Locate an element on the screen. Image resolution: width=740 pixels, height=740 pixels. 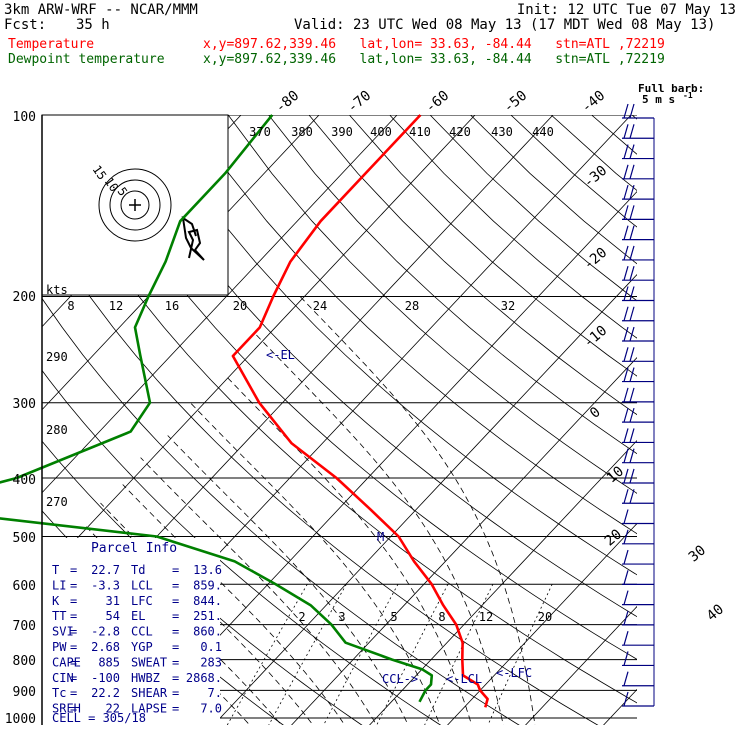
temperature-axis-label: -60 is located at coordinates (438, 102).